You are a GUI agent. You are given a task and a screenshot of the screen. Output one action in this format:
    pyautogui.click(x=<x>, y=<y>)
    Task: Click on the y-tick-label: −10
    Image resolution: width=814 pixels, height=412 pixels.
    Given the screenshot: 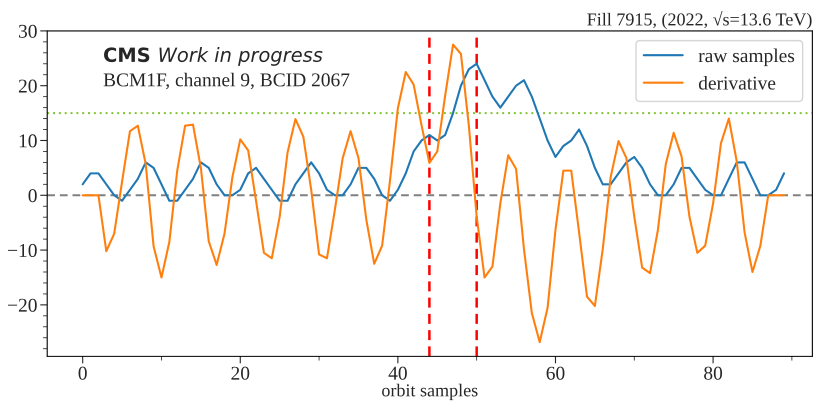 What is the action you would take?
    pyautogui.click(x=22, y=251)
    